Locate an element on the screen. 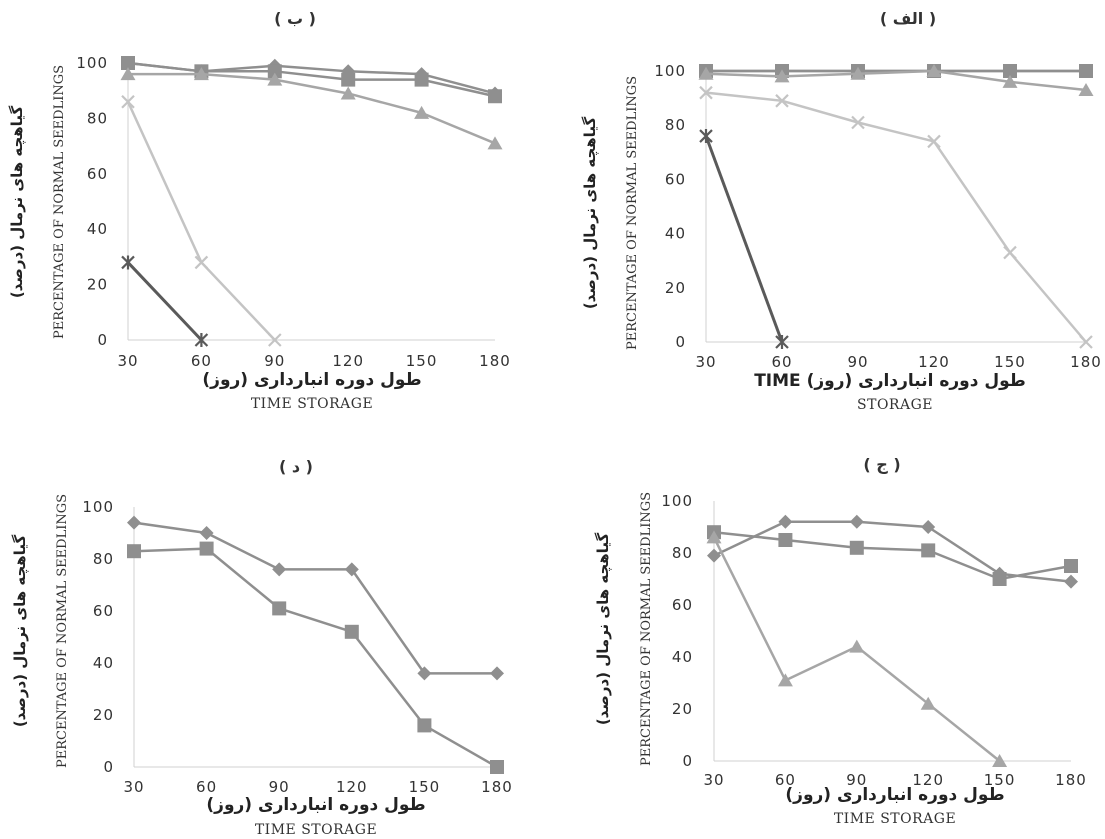 This screenshot has width=1105, height=839. y-tick-label: 60 is located at coordinates (103, 611).